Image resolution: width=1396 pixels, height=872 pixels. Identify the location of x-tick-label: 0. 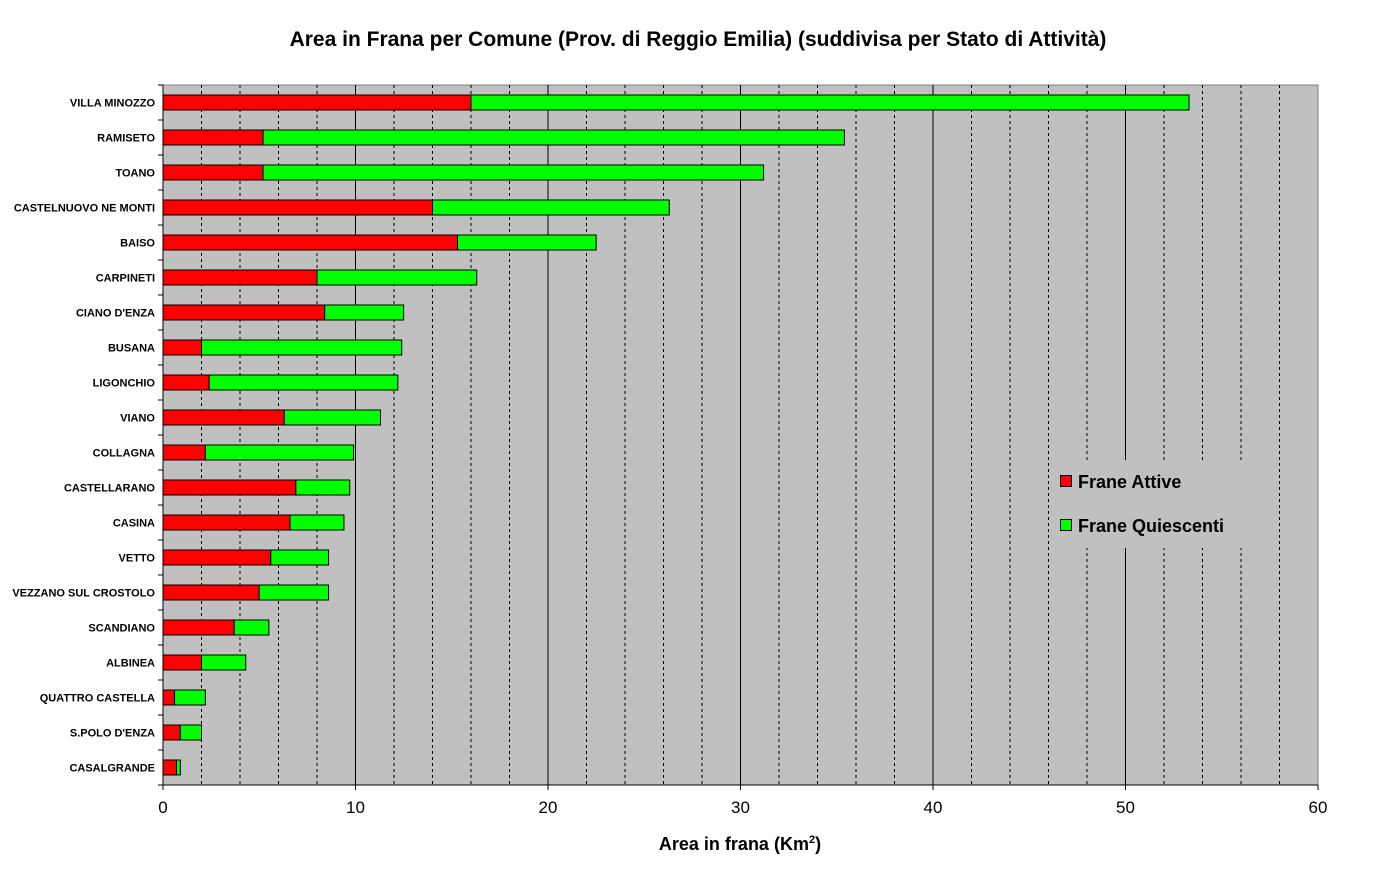
(162, 807).